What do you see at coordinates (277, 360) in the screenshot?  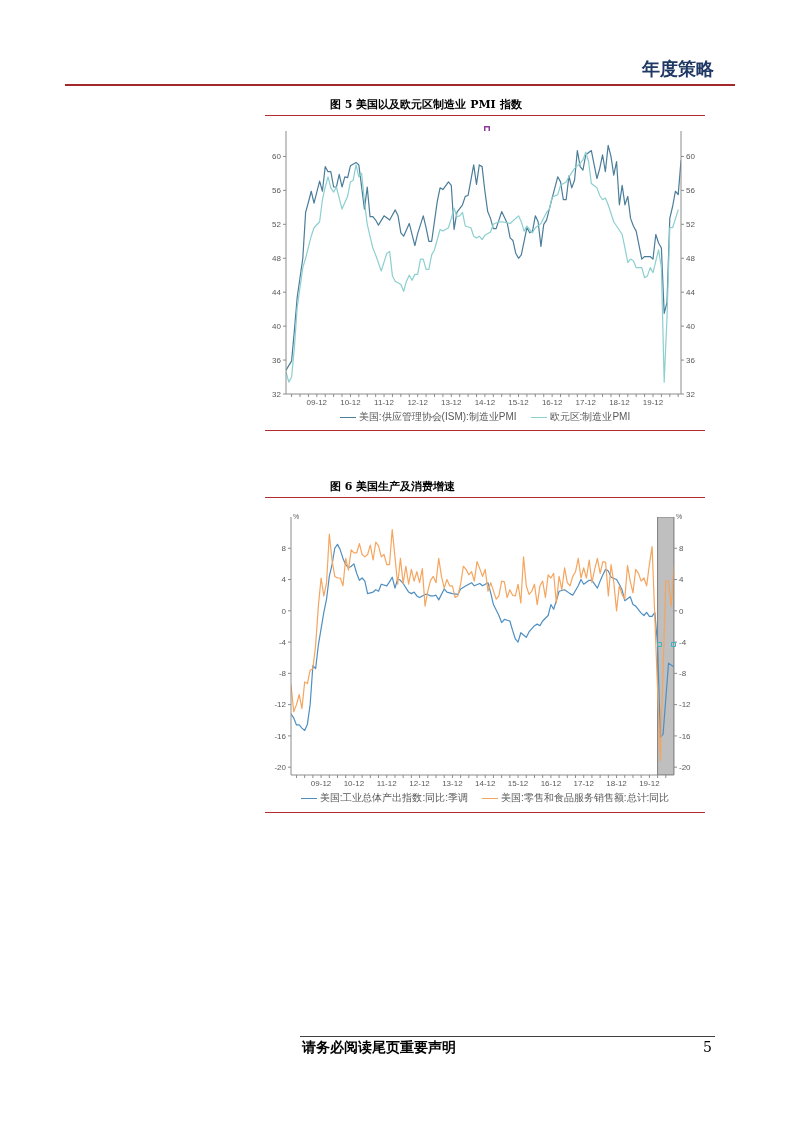 I see `y-tick-label: 36` at bounding box center [277, 360].